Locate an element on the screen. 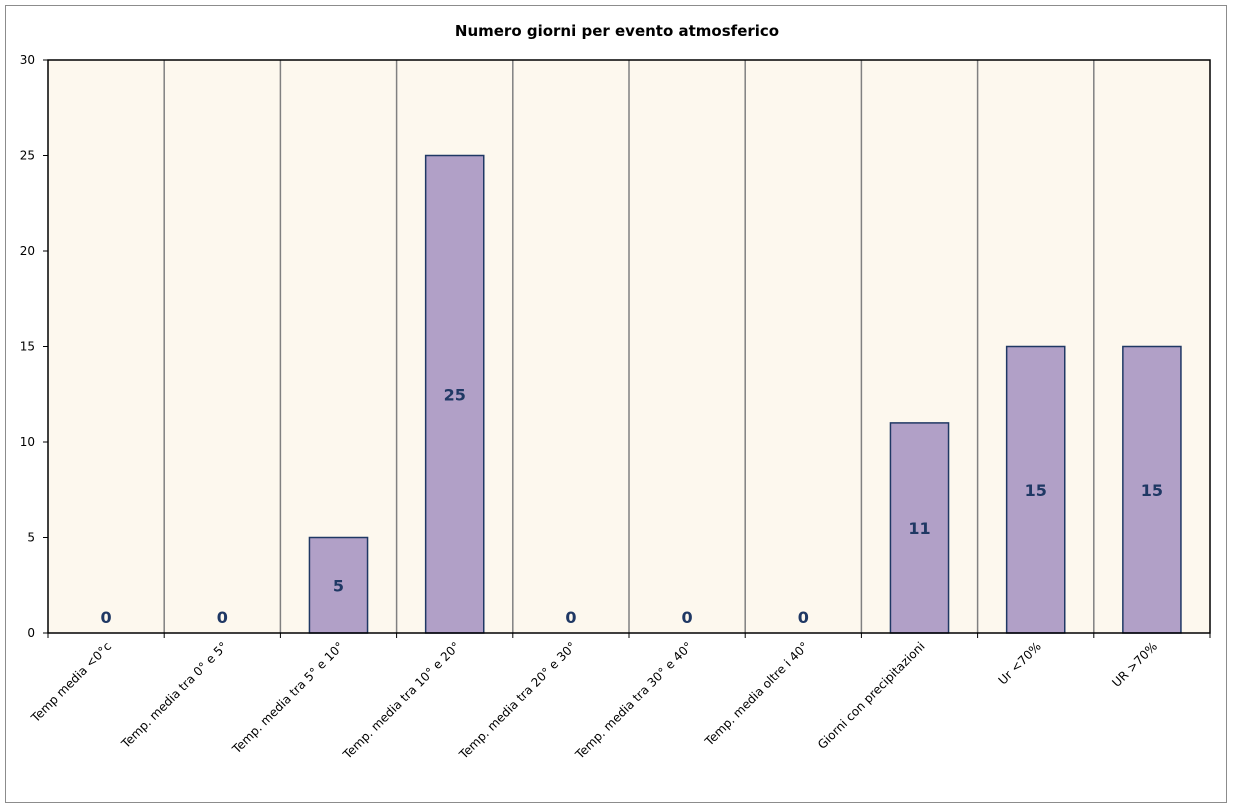 This screenshot has width=1233, height=810. data-label: 25 is located at coordinates (455, 394).